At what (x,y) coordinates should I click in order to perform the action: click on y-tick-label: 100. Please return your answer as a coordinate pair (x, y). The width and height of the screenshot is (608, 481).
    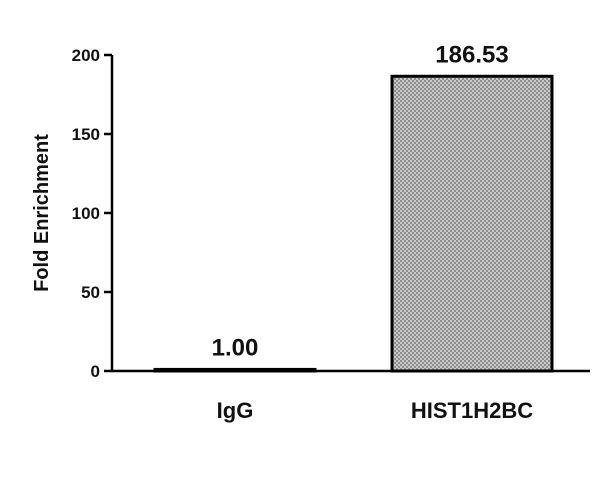
    Looking at the image, I should click on (86, 213).